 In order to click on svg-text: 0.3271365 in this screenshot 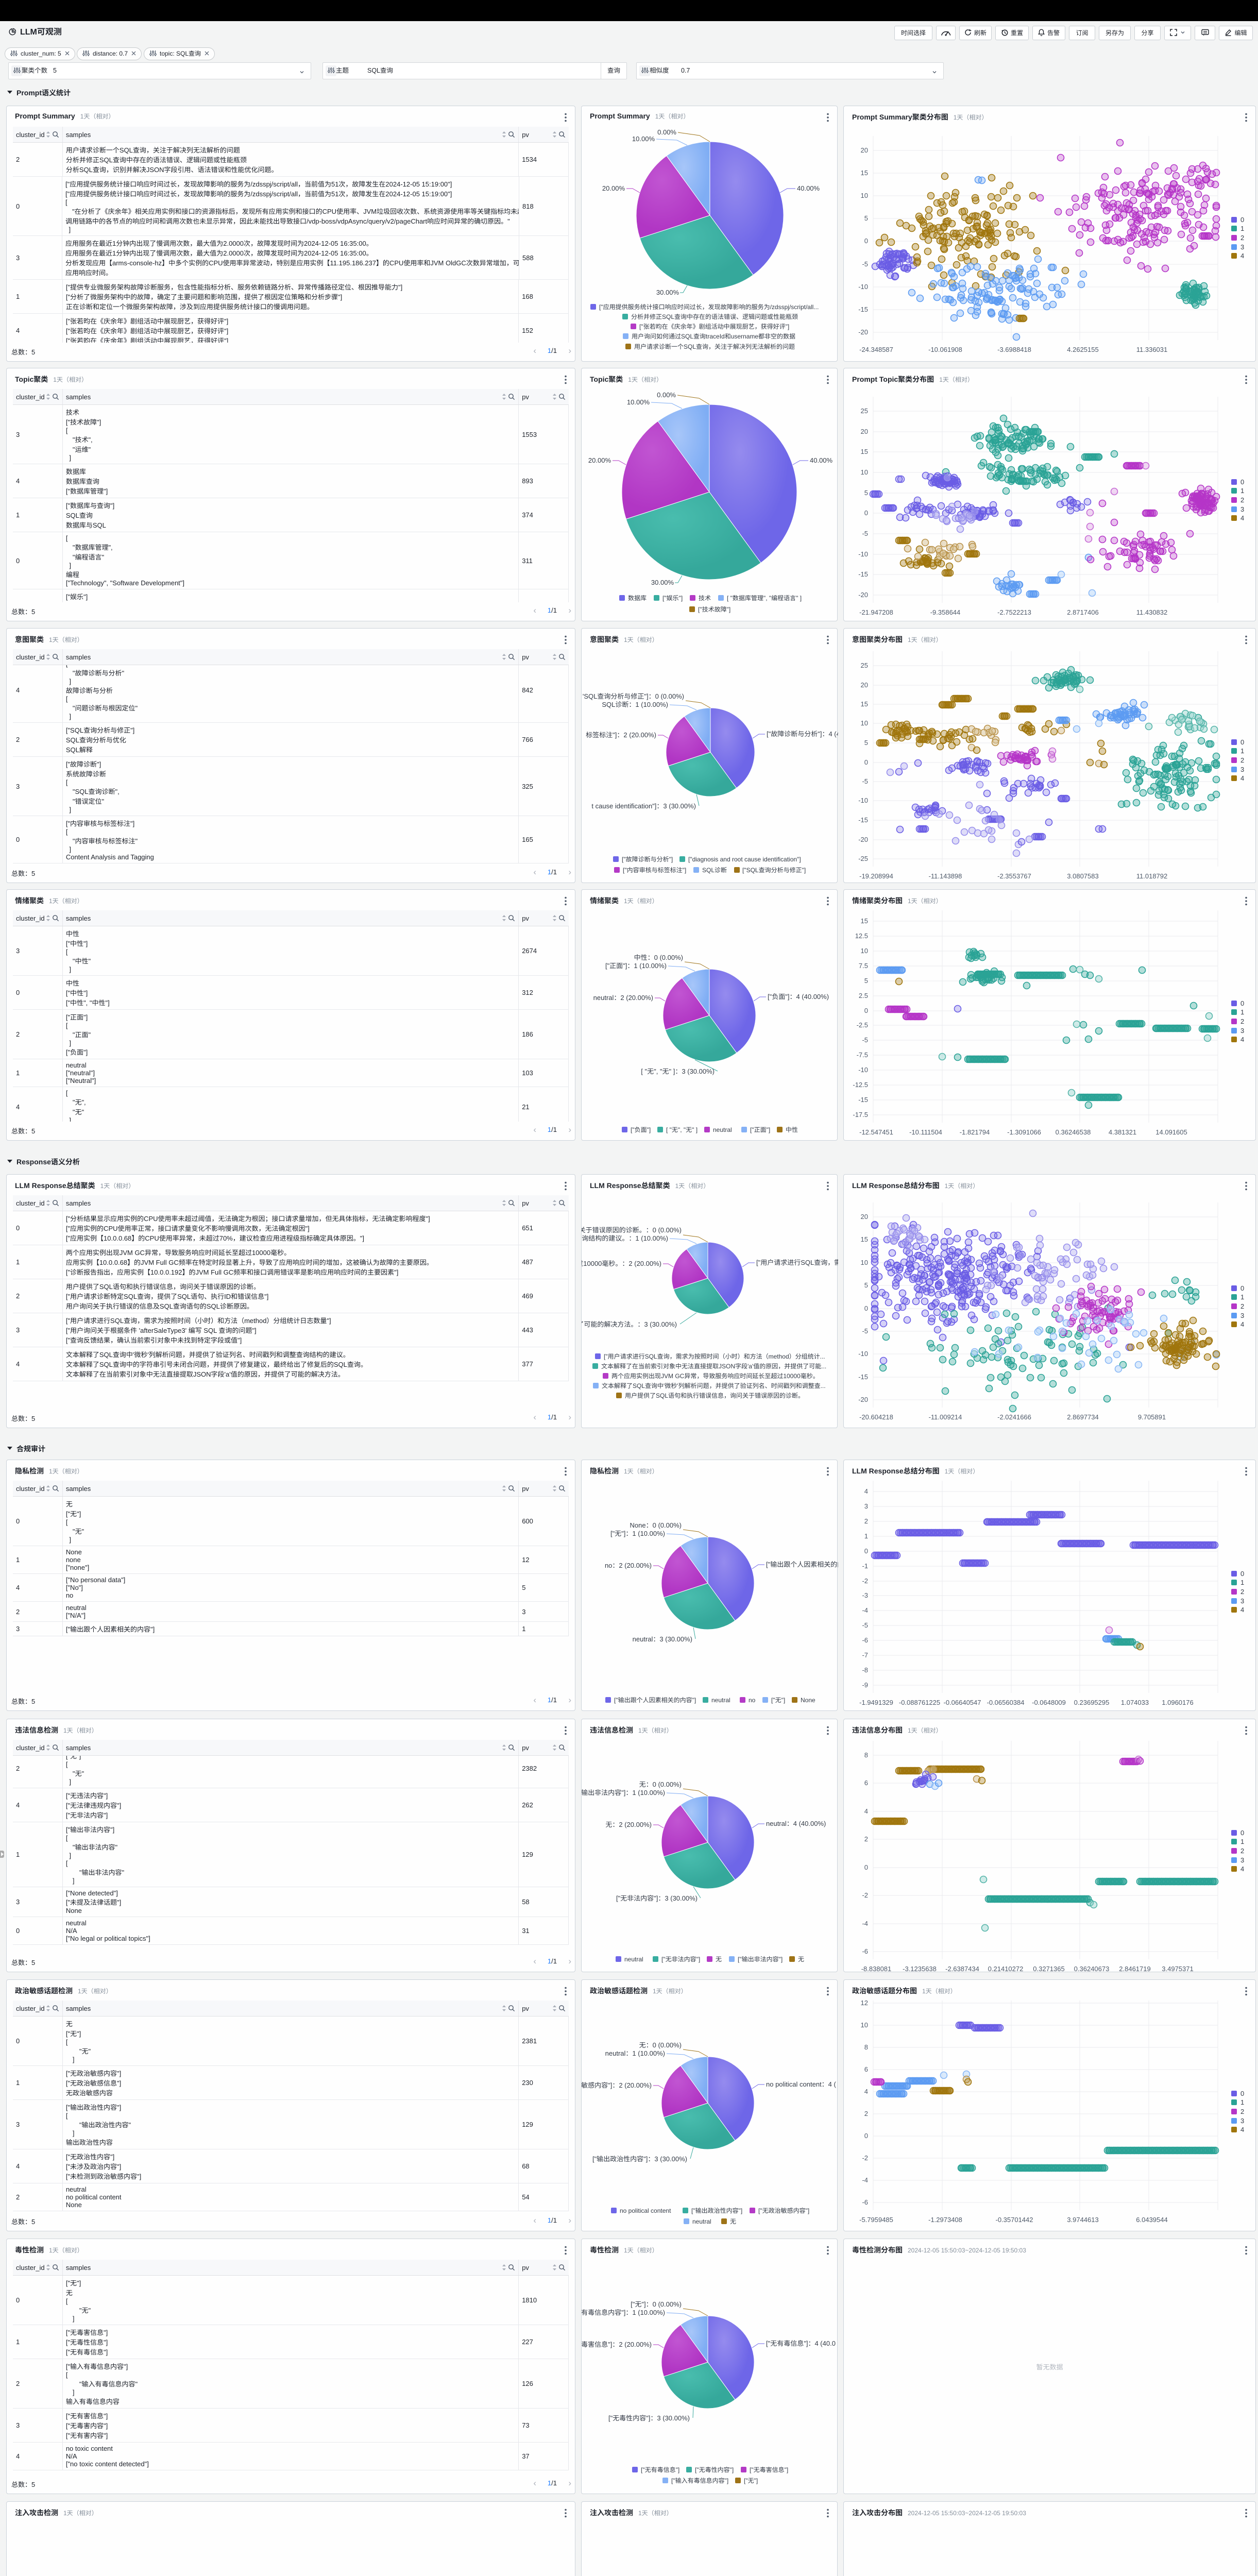, I will do `click(1048, 1969)`.